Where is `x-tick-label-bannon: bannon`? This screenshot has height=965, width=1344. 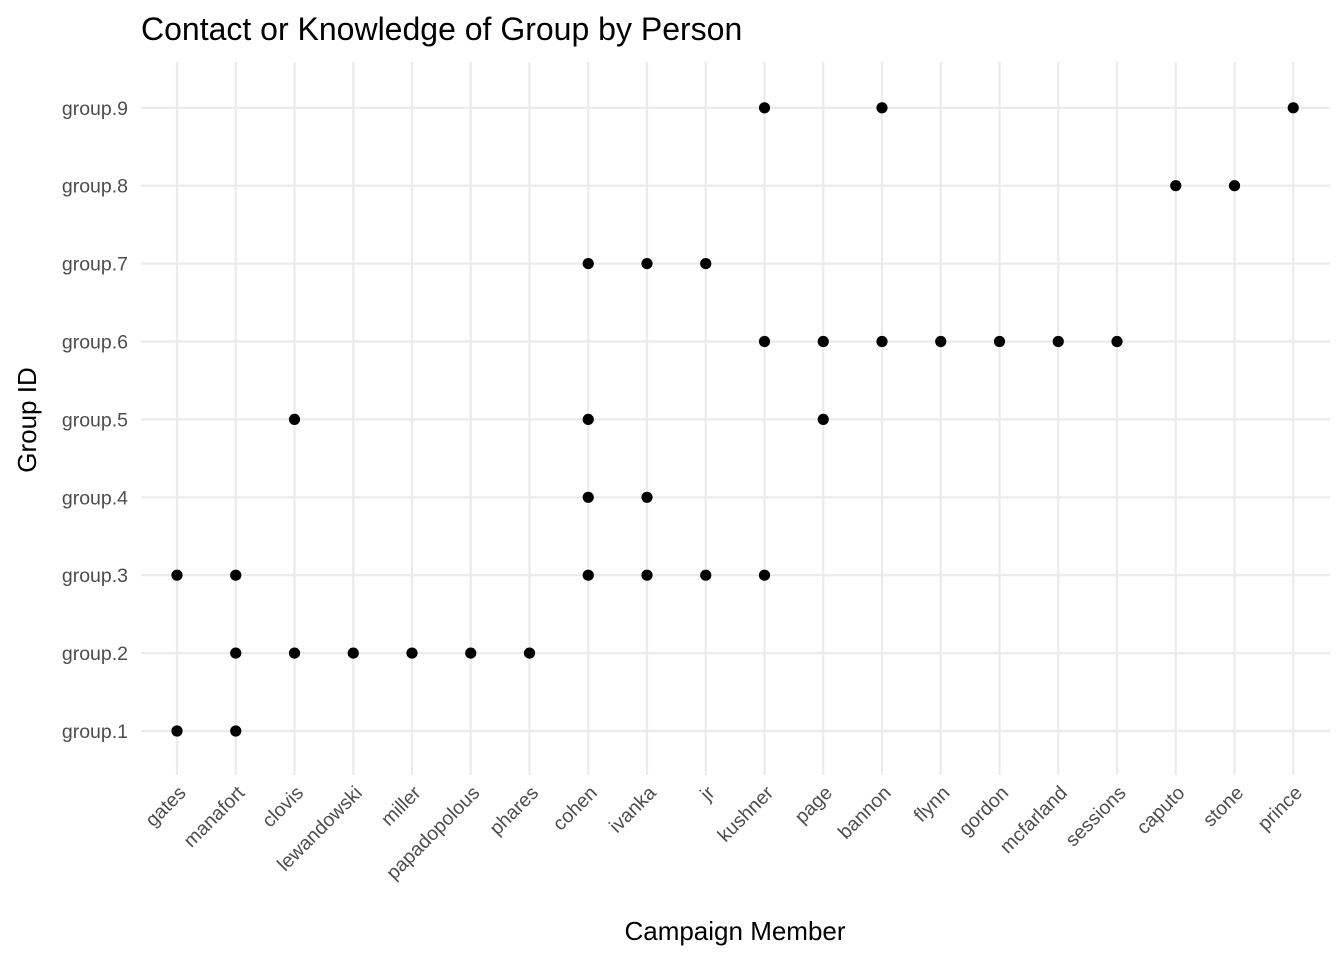
x-tick-label-bannon: bannon is located at coordinates (865, 813).